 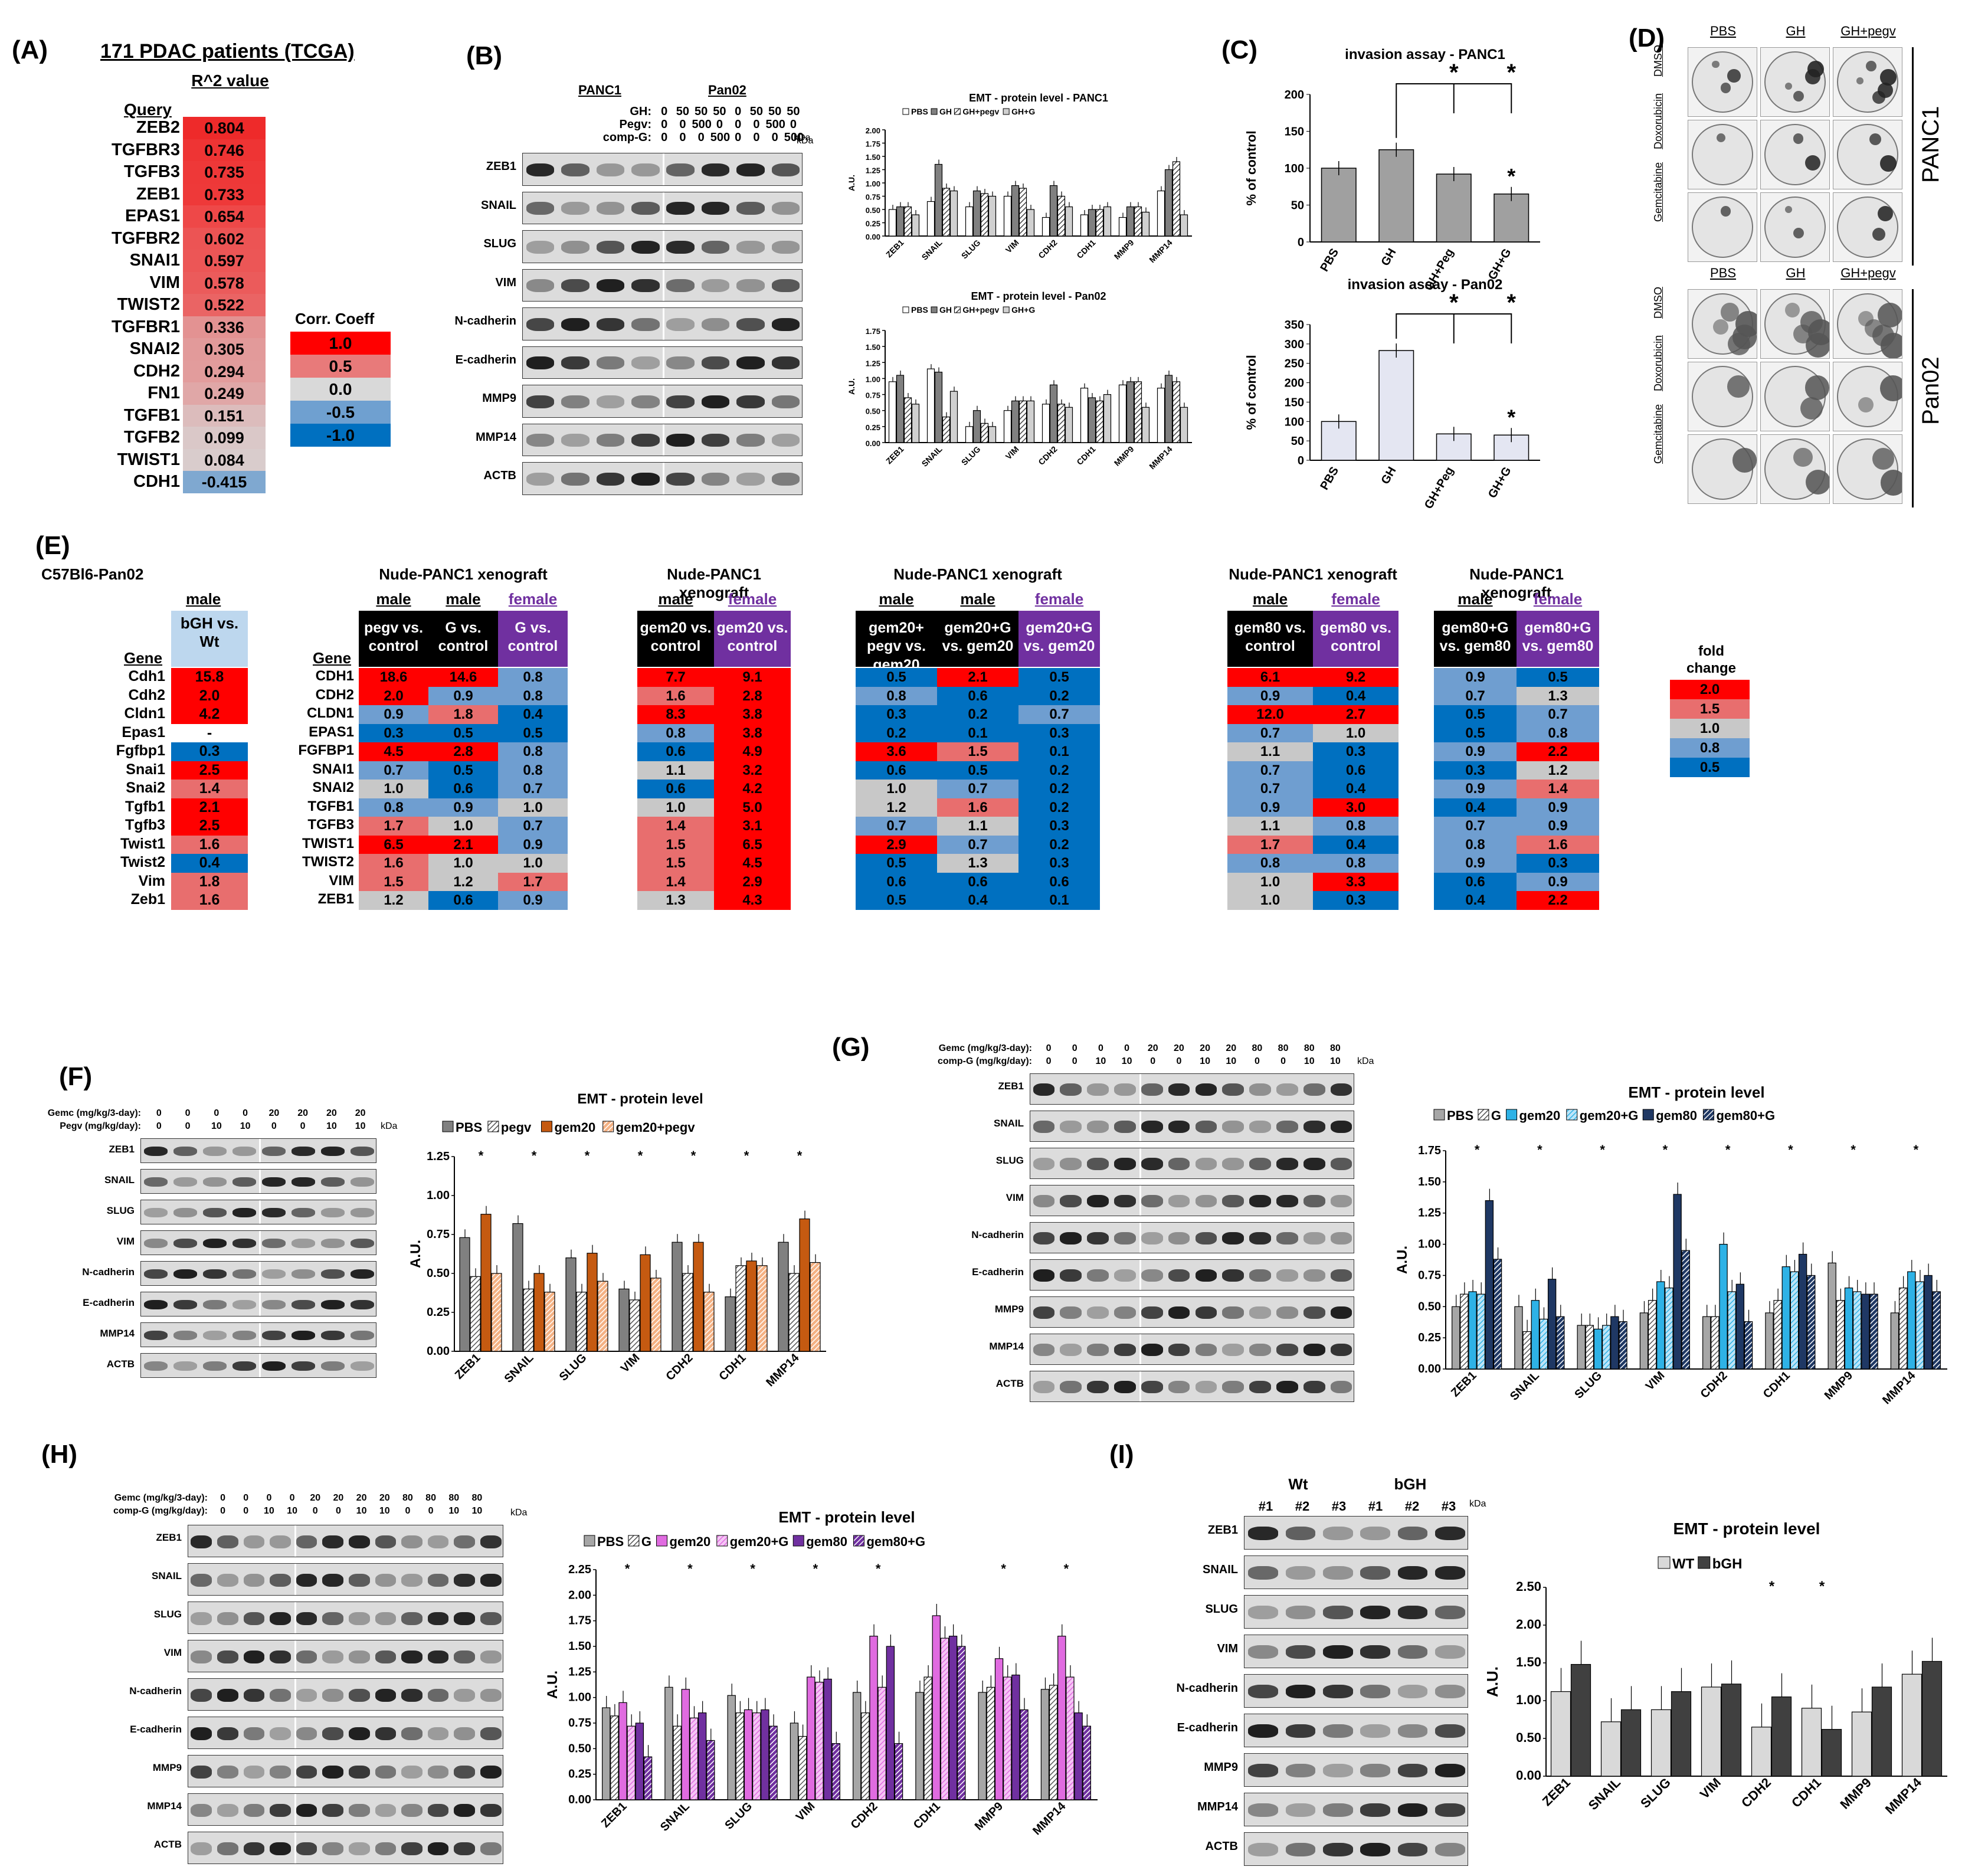 I want to click on e-mouse-gene: Cdh2, so click(x=147, y=695).